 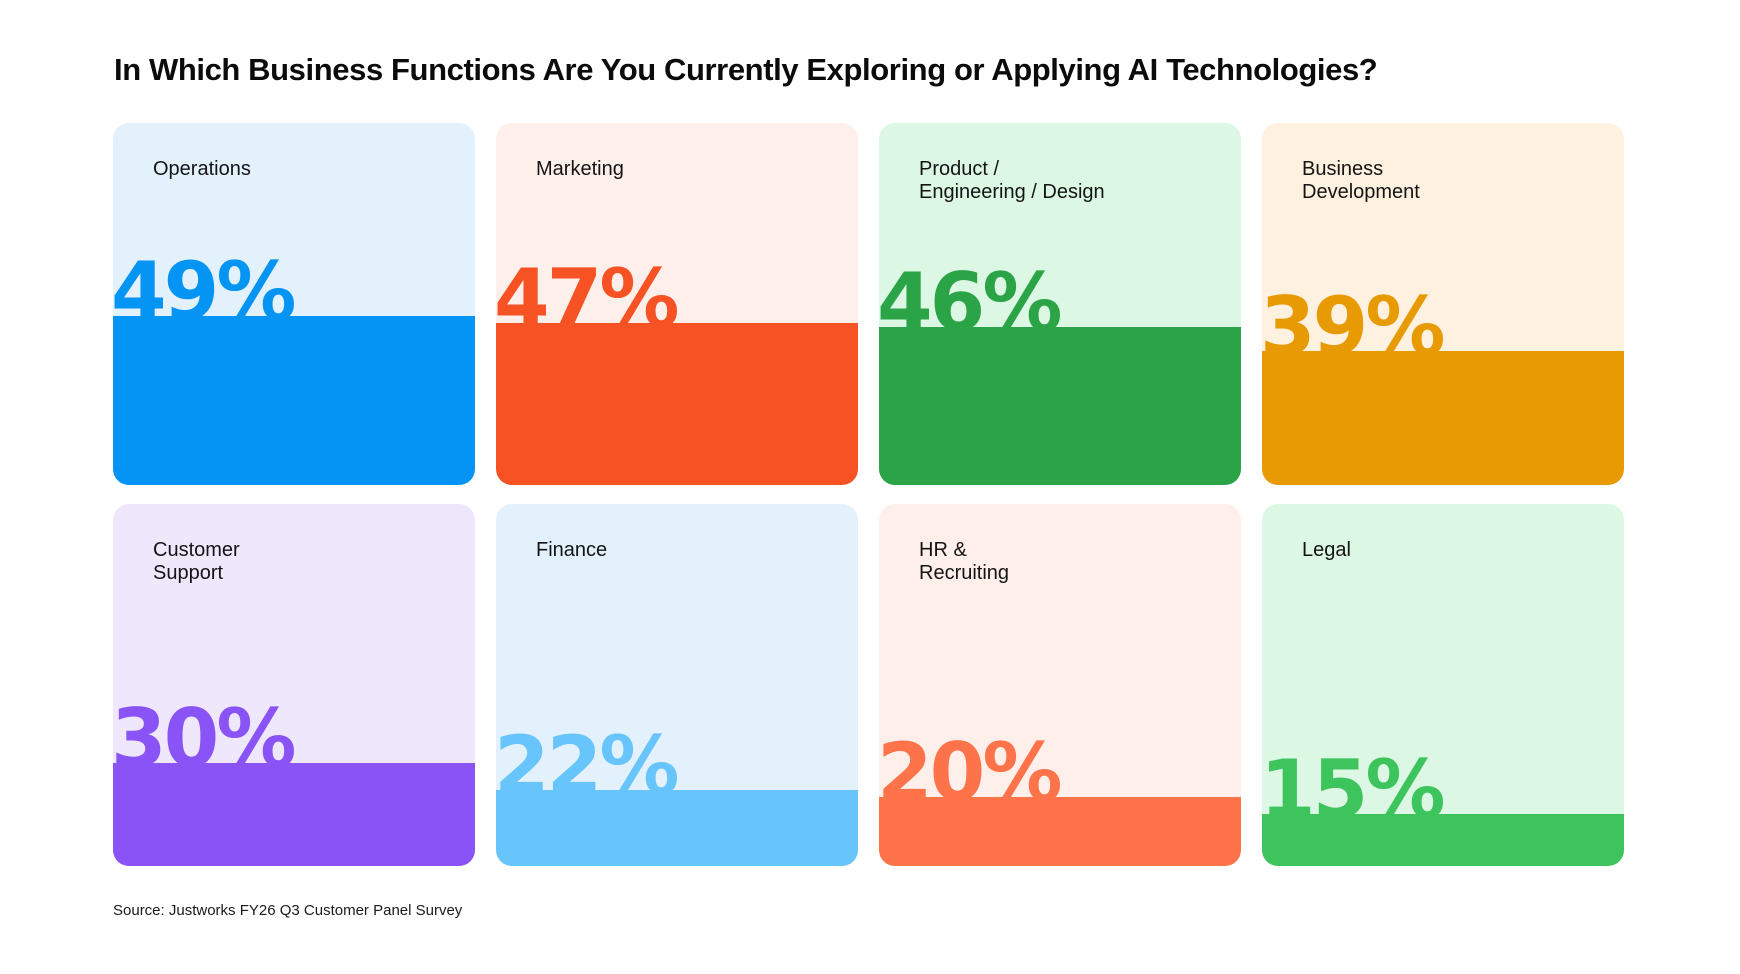 What do you see at coordinates (1060, 304) in the screenshot?
I see `card-product-engineering-design: Product / Engineering / Design 46%` at bounding box center [1060, 304].